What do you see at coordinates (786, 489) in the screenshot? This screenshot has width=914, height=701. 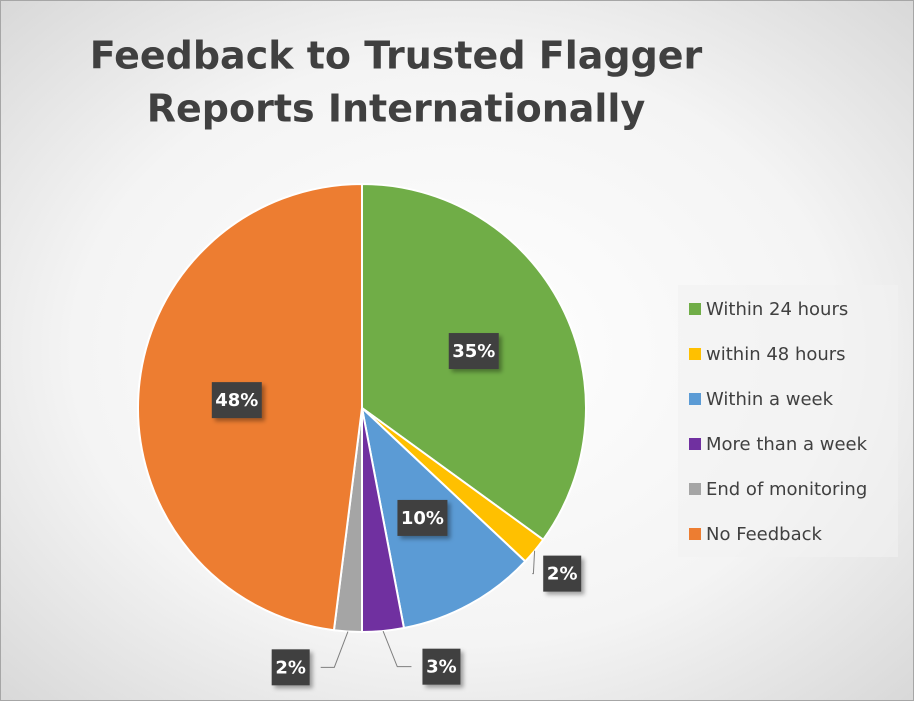 I see `legend-label: End of monitoring` at bounding box center [786, 489].